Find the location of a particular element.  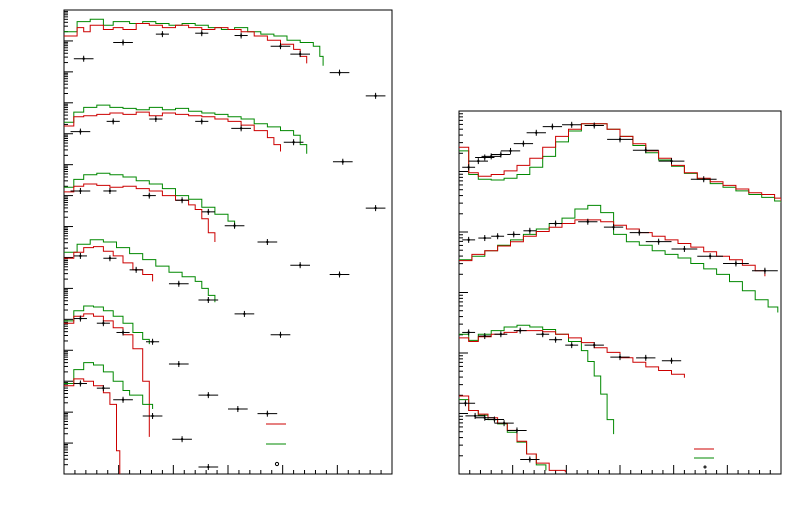

x-axis-ticks-left is located at coordinates (228, 469).